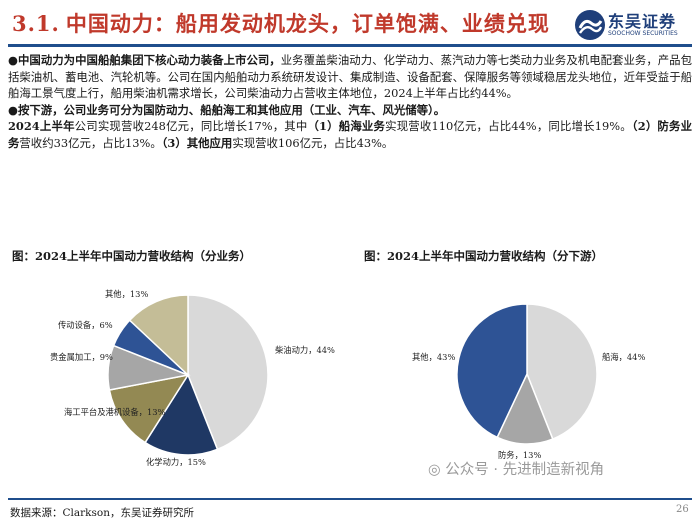 The width and height of the screenshot is (700, 525). I want to click on chart-1-label-offshore: 海工平台及港机设备，13%, so click(115, 412).